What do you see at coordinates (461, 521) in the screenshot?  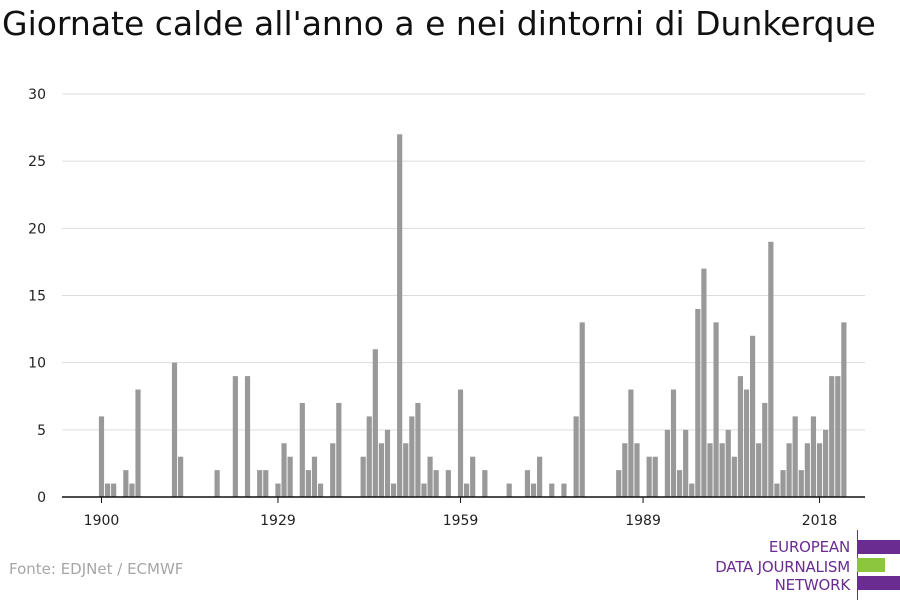 I see `x-tick-label: 1959` at bounding box center [461, 521].